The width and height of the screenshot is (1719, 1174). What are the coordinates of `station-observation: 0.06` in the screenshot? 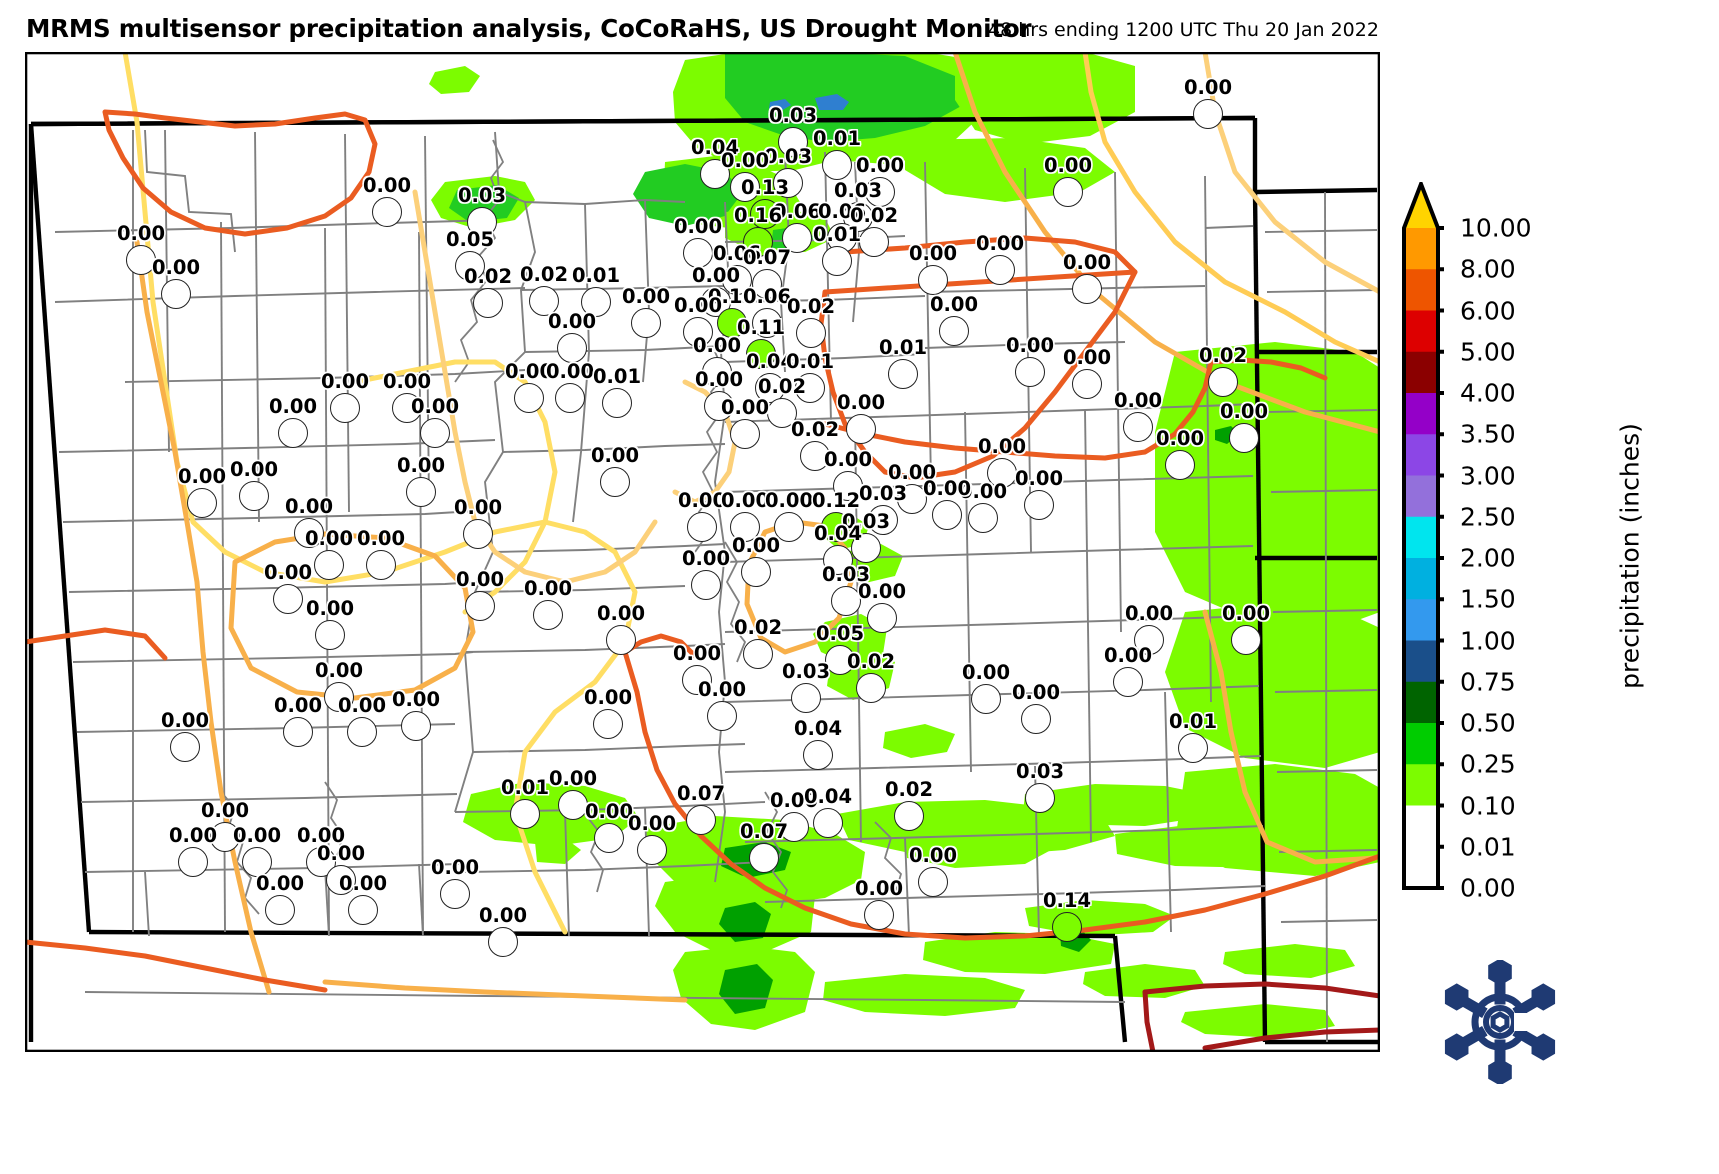 It's located at (737, 268).